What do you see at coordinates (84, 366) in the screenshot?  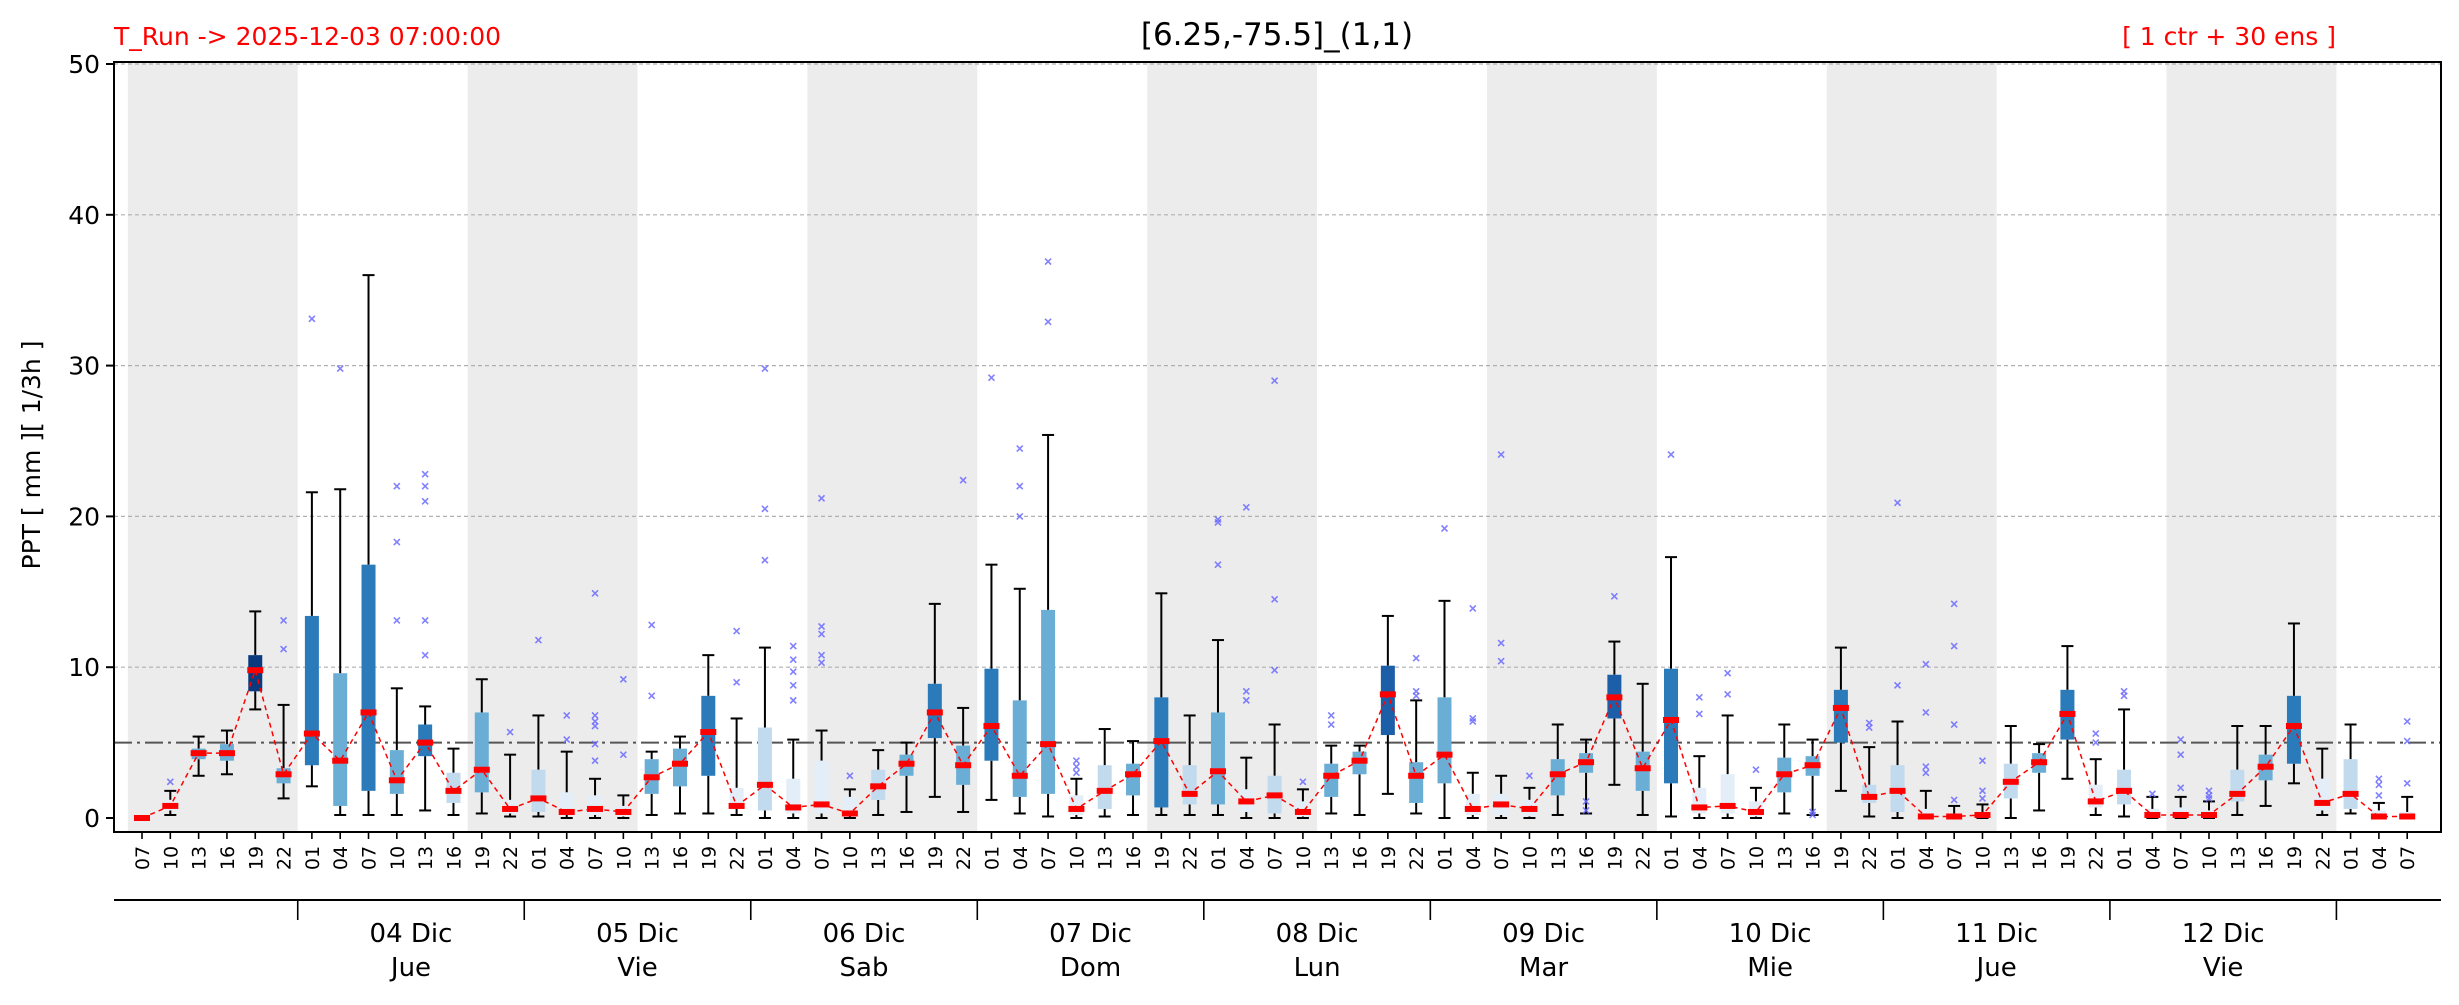 I see `y-tick-label-3: 30` at bounding box center [84, 366].